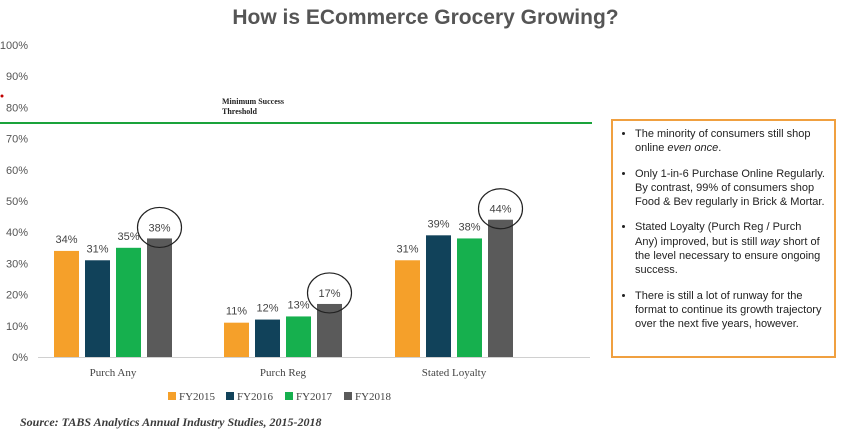 The width and height of the screenshot is (851, 434). Describe the element at coordinates (17, 233) in the screenshot. I see `y-tick-label: 40%` at that location.